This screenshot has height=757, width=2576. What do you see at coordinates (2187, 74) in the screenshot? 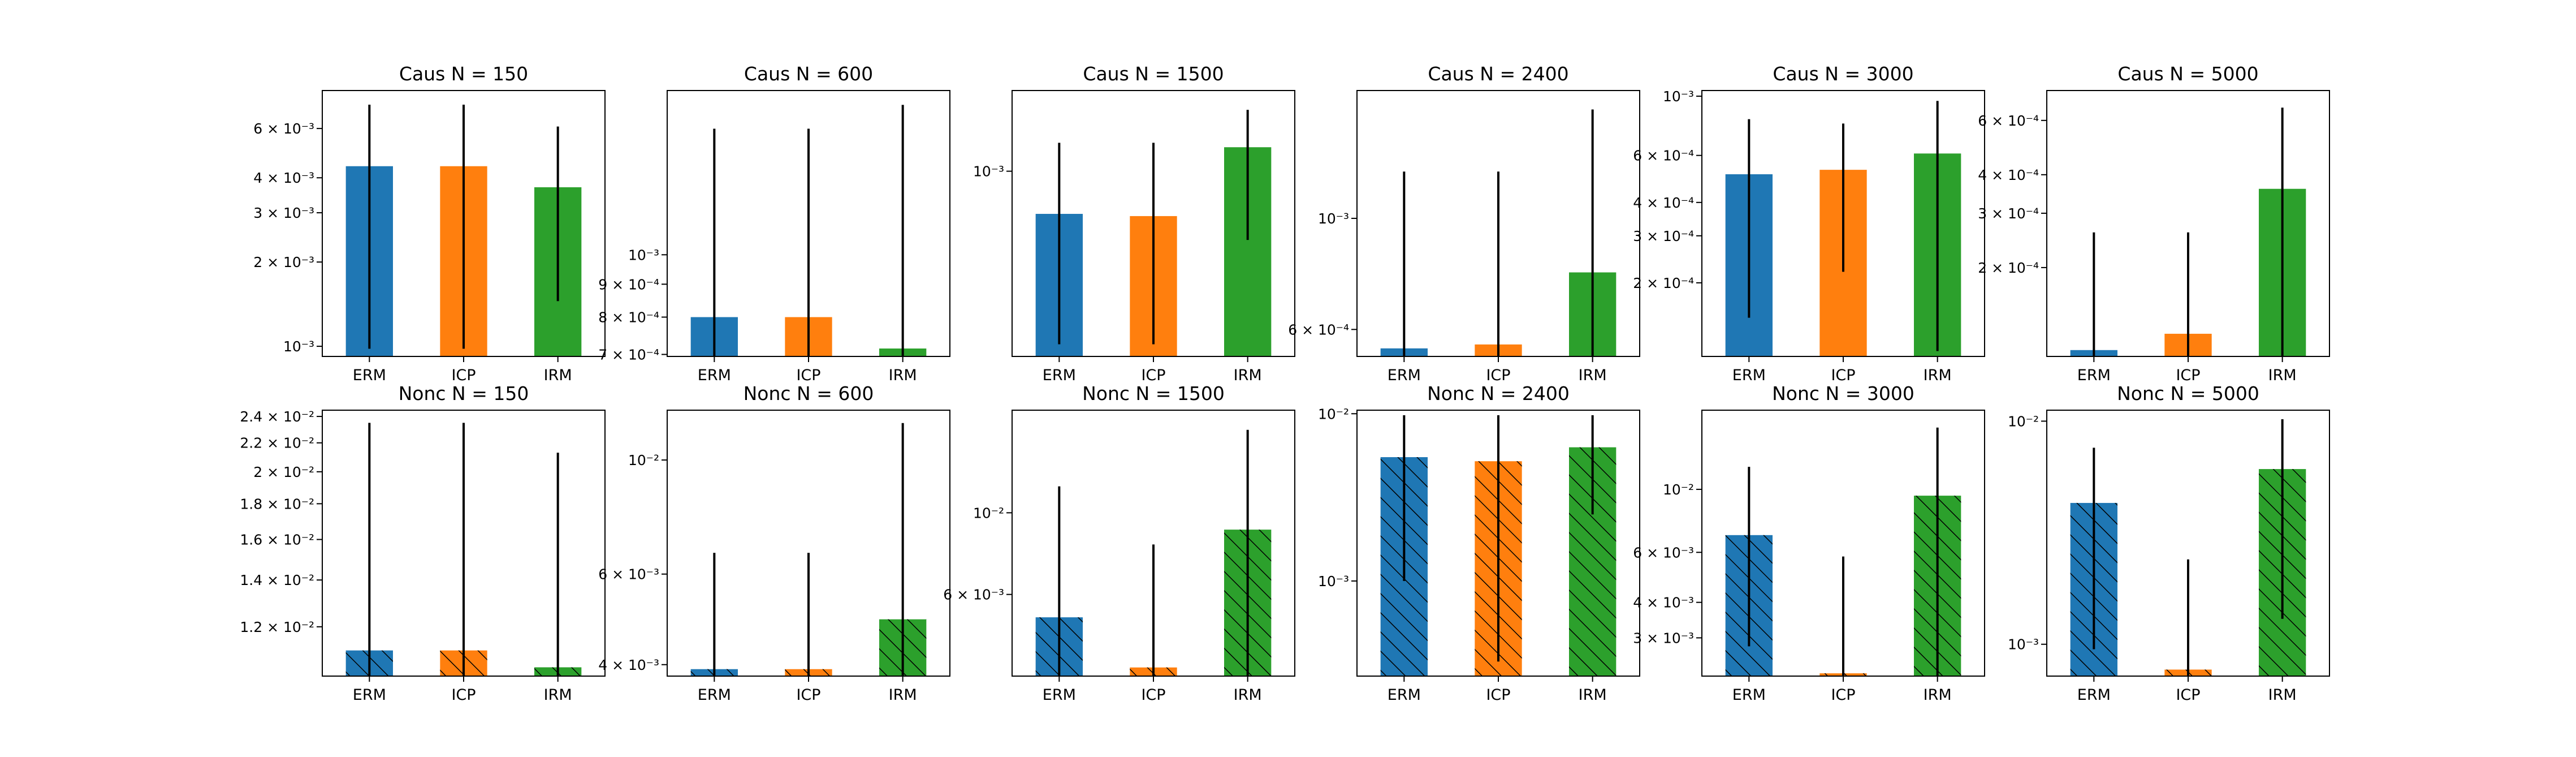
I see `panel-title: Caus N = 5000` at bounding box center [2187, 74].